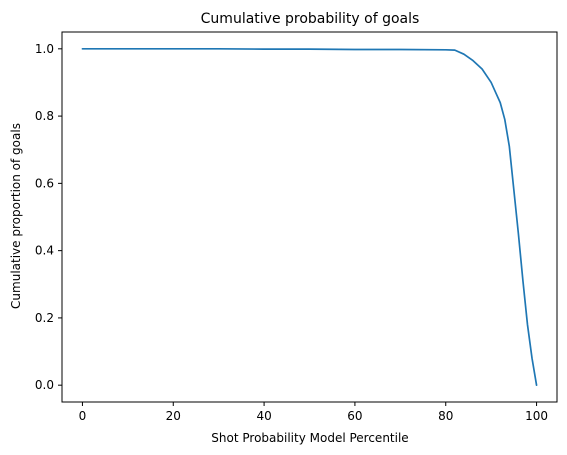 The image size is (567, 455). I want to click on y-axis: 0.0 0.2 0.4 0.6 0.8 1.0, so click(48, 217).